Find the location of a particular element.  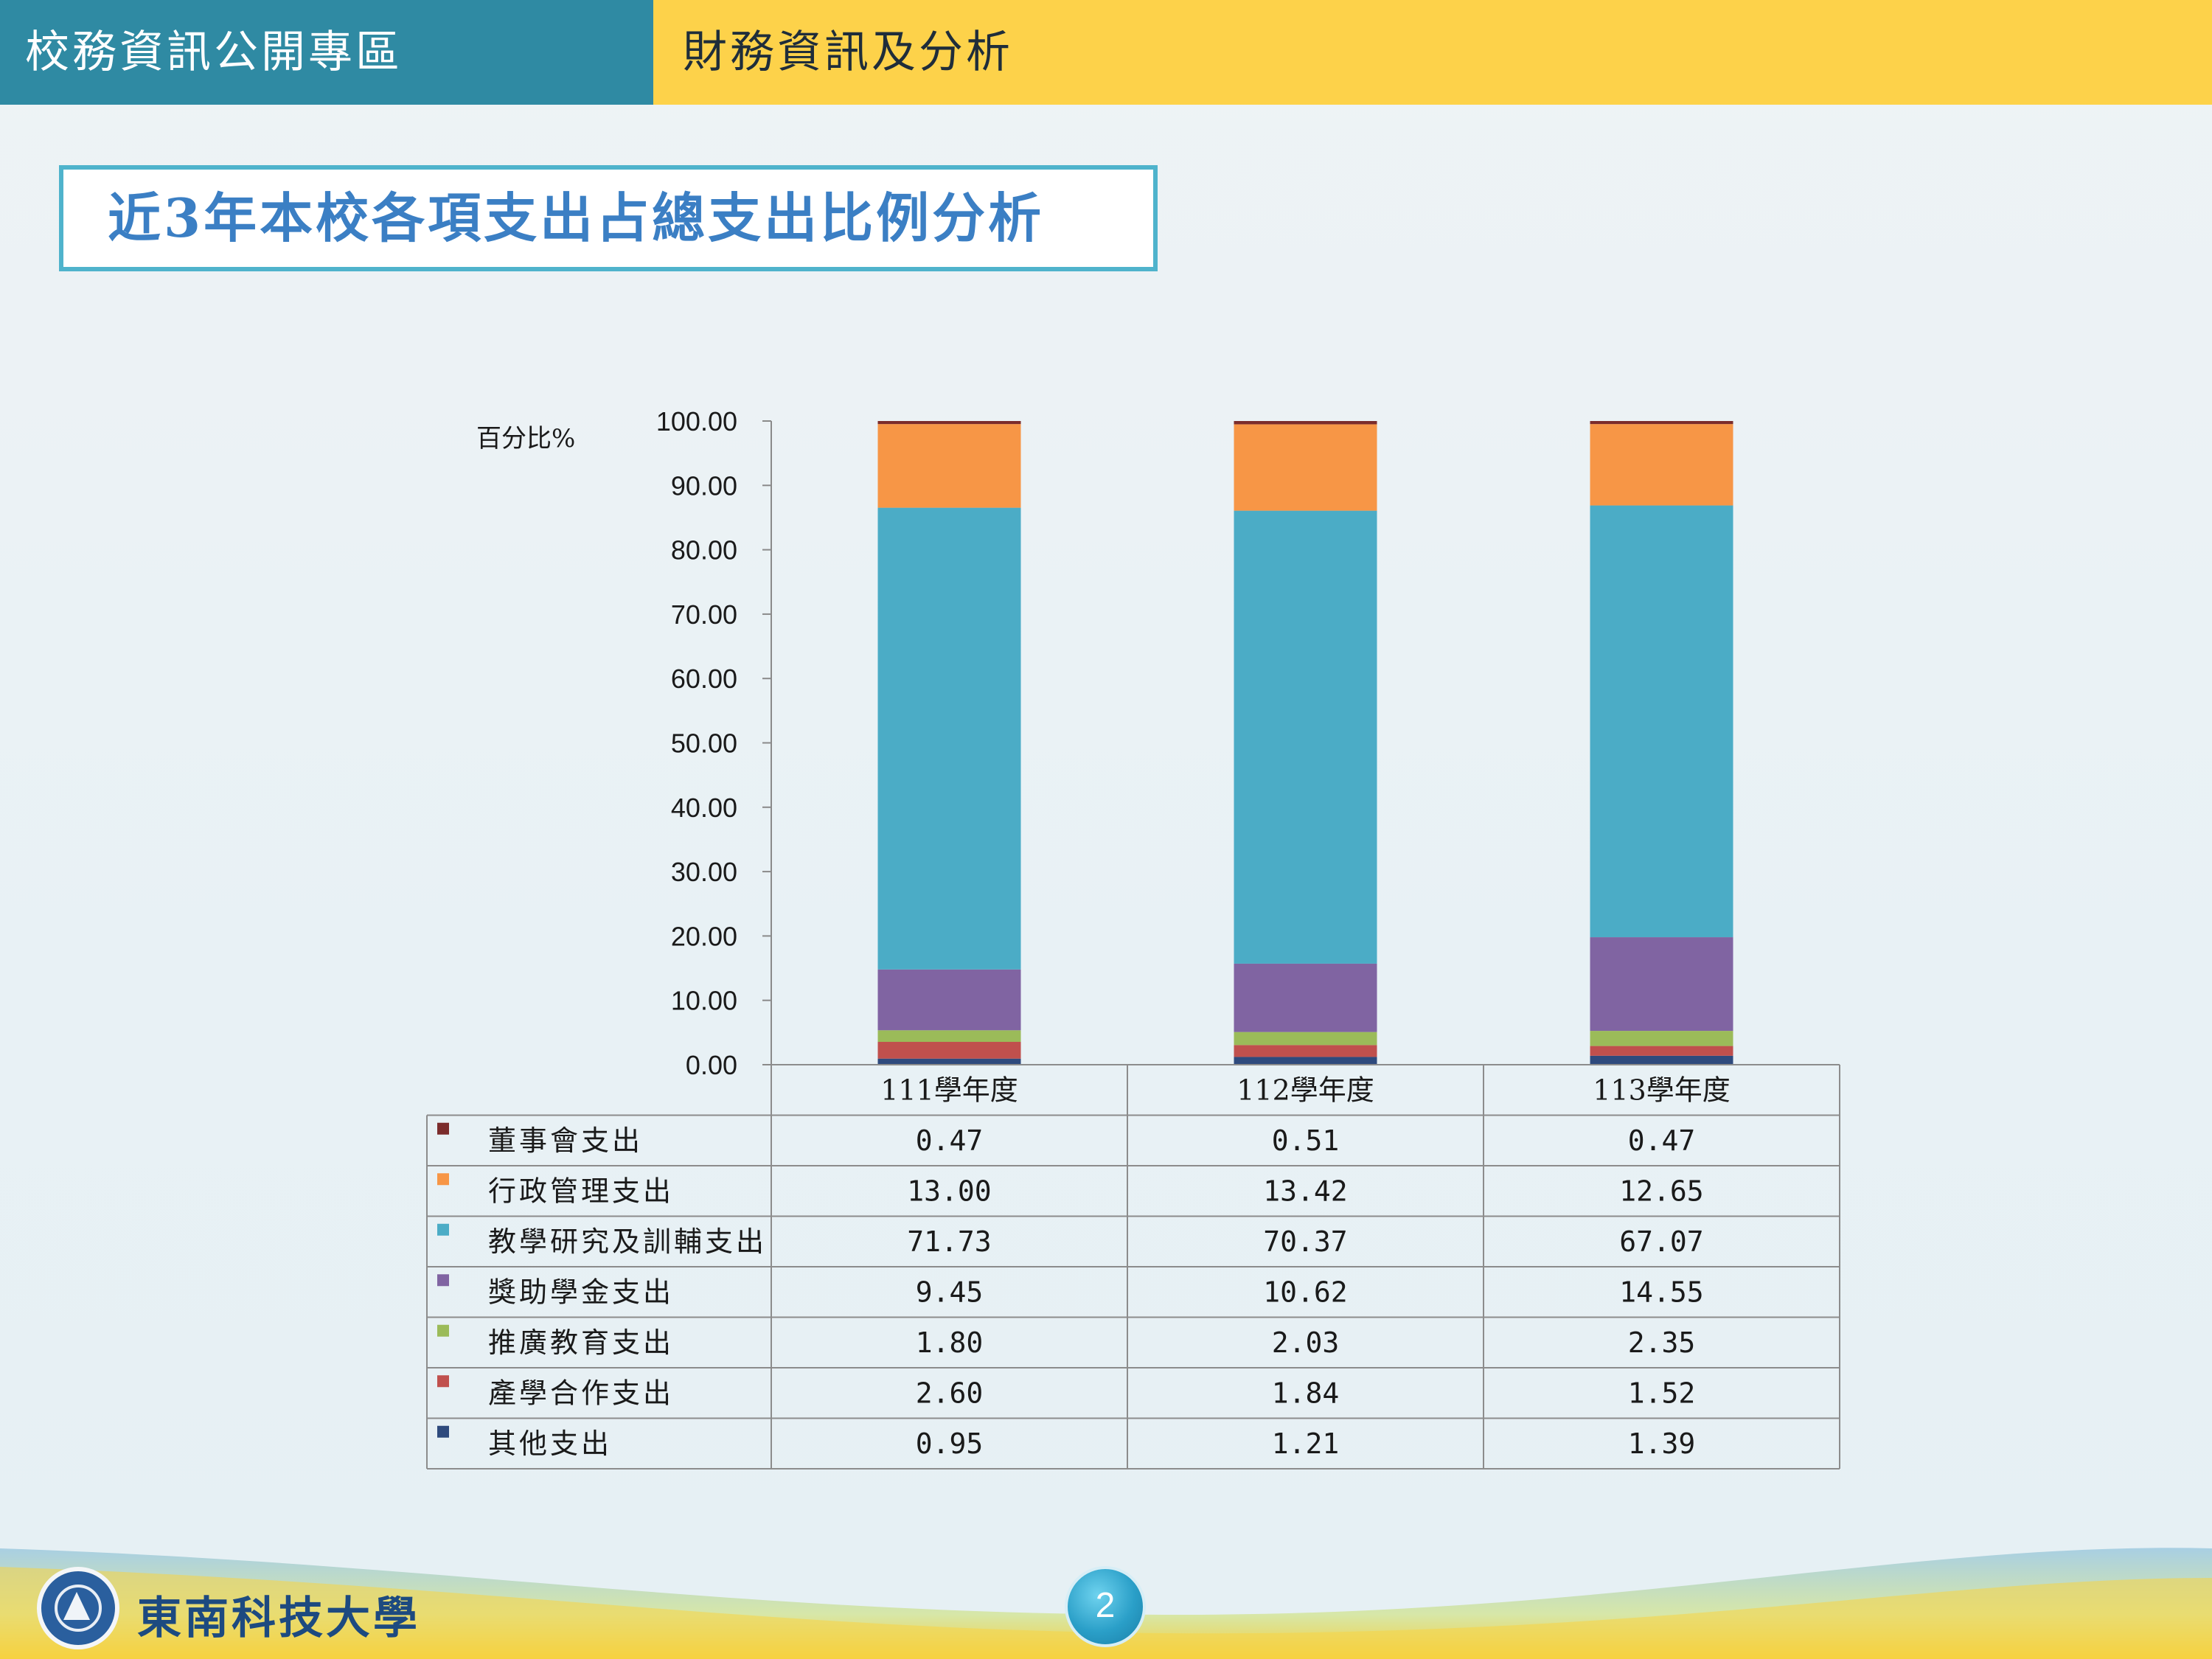

data-label: 2.60 is located at coordinates (950, 1393).